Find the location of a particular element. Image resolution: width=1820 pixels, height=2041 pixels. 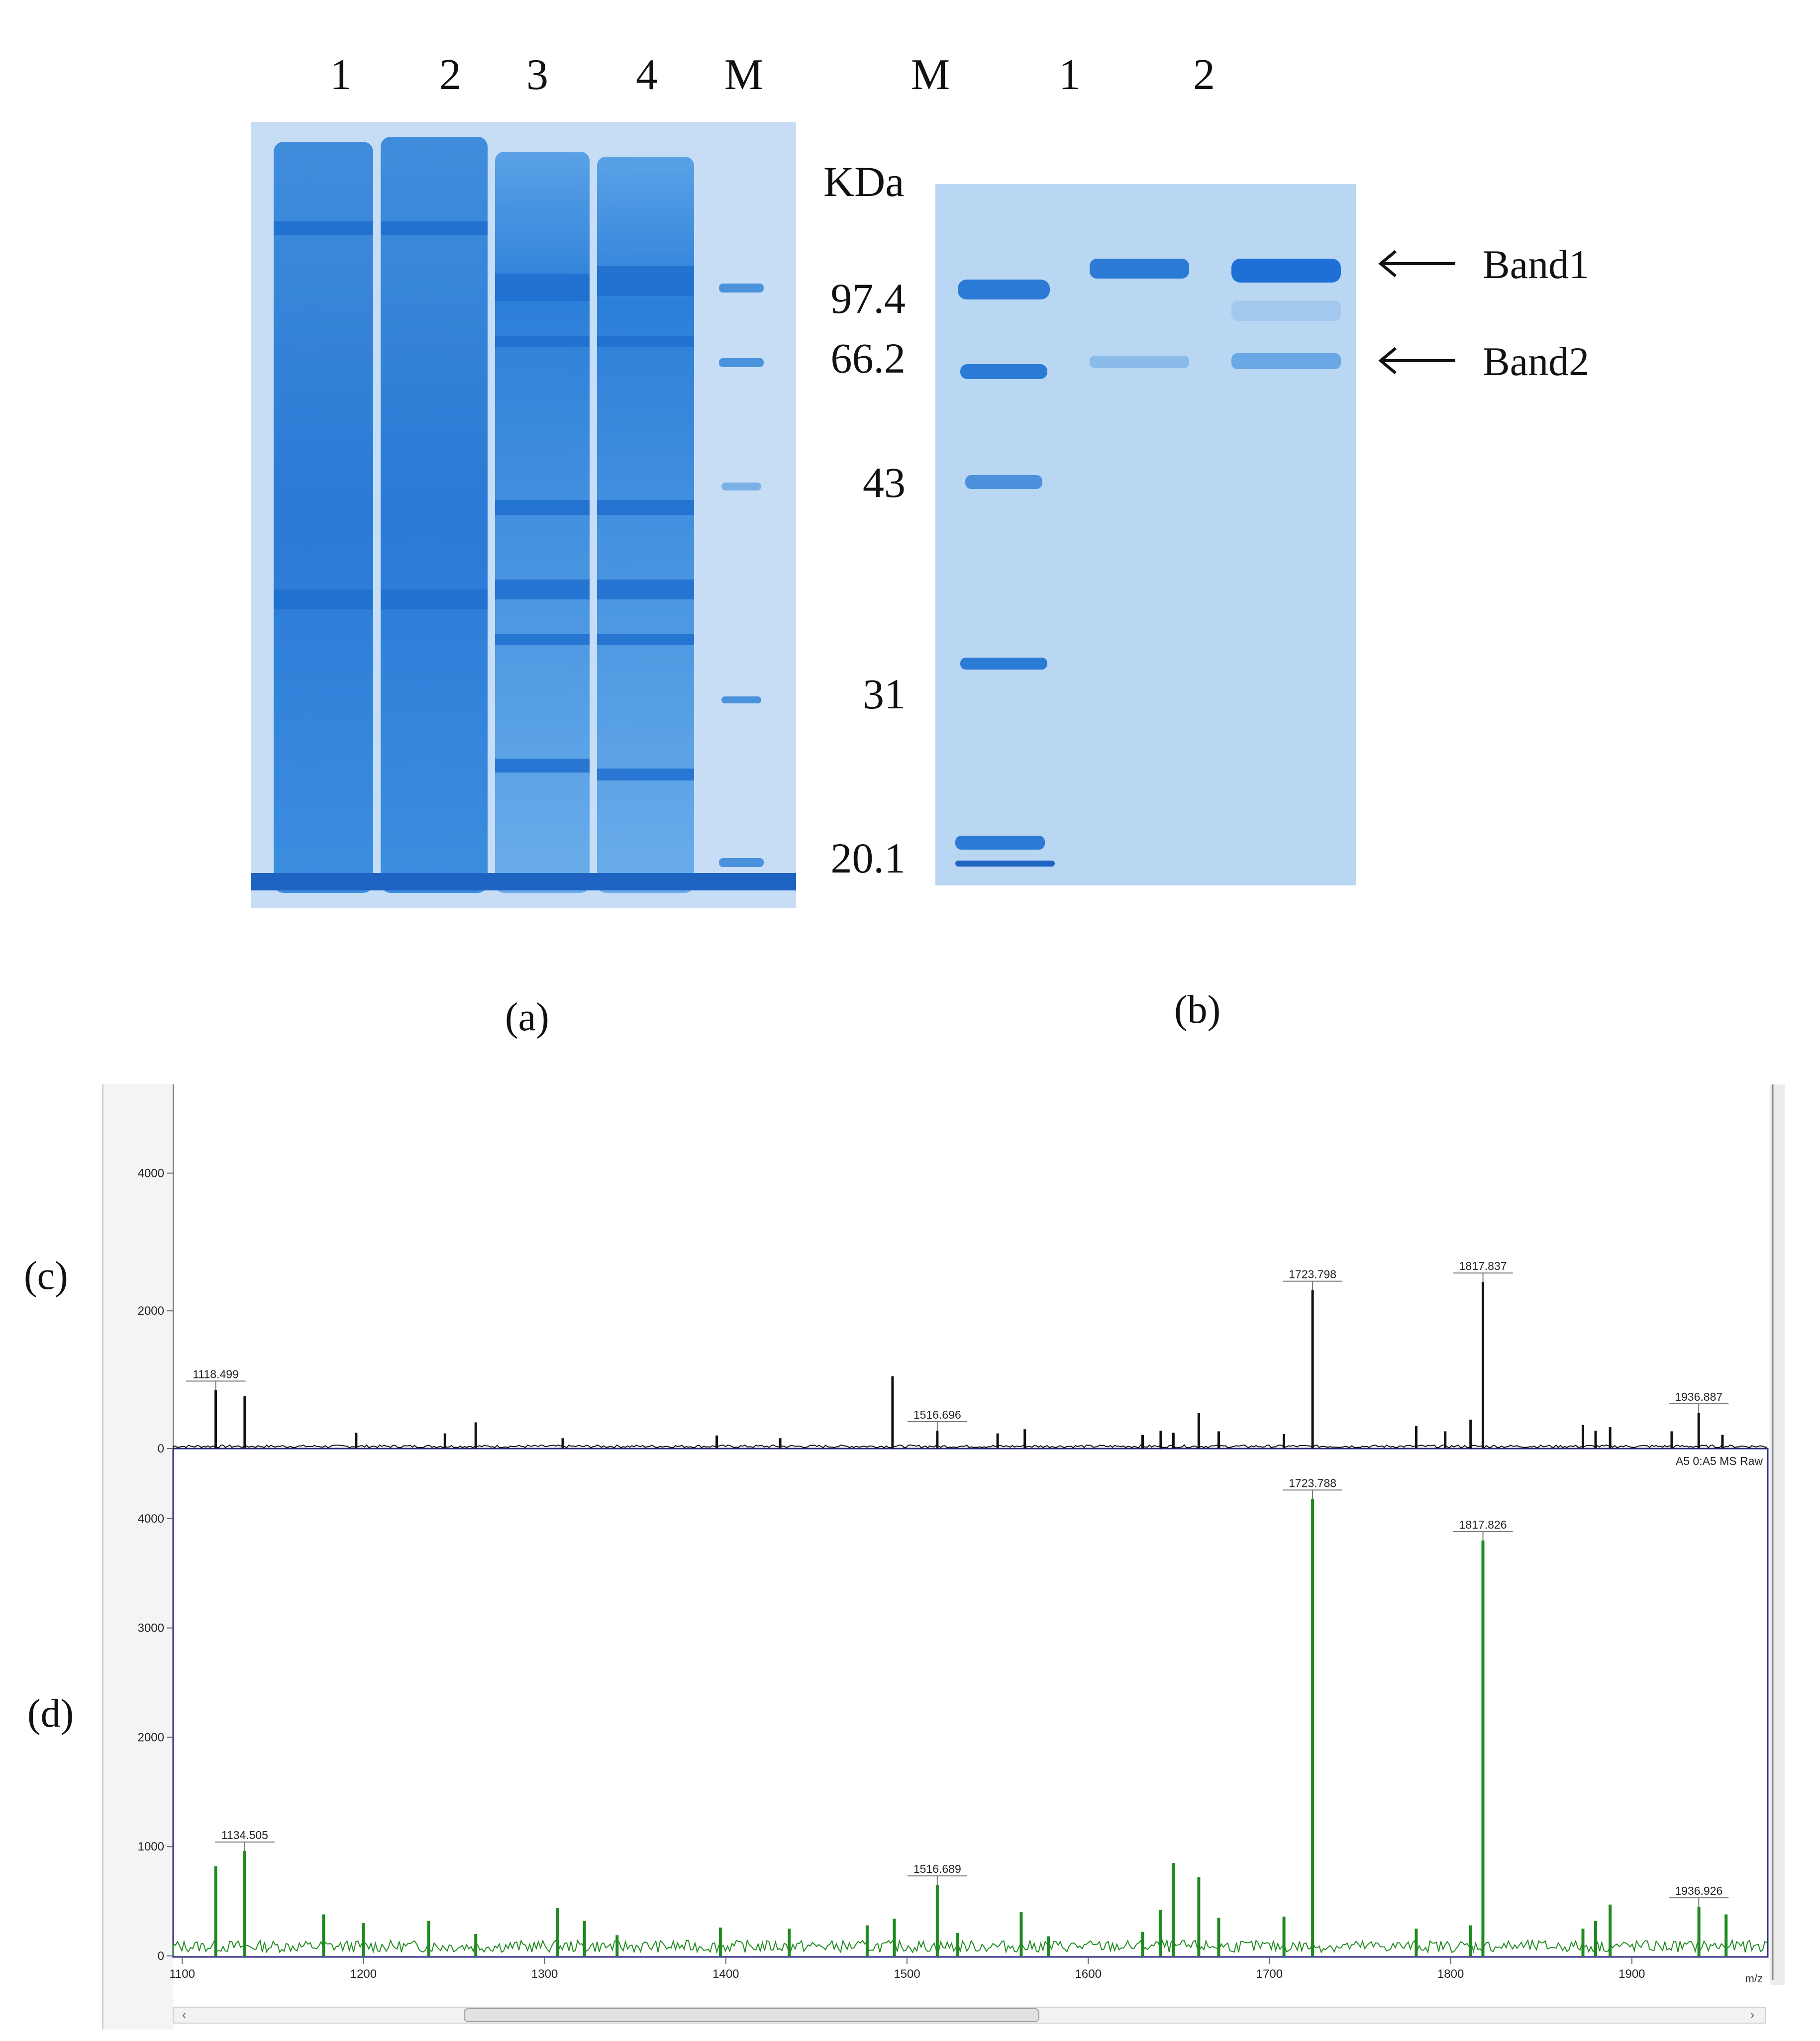

gel-a-bands is located at coordinates (484, 500).